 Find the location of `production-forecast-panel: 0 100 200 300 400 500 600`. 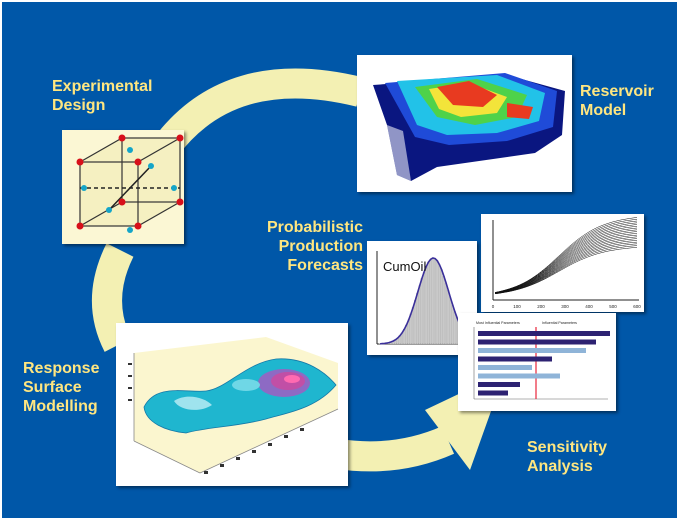

production-forecast-panel: 0 100 200 300 400 500 600 is located at coordinates (562, 263).